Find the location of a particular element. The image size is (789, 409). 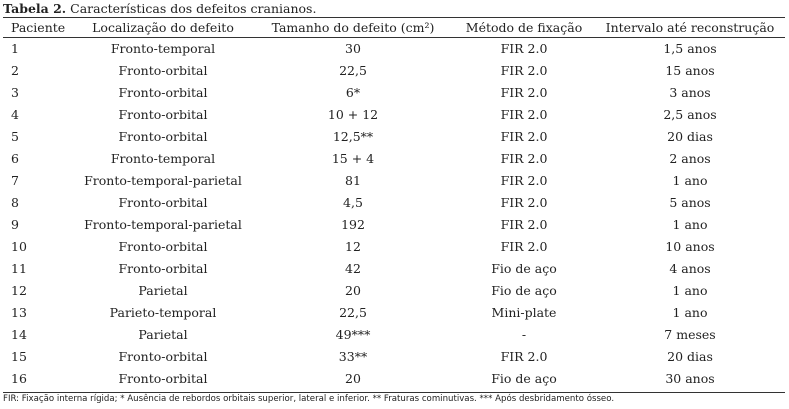

cell-tamanho: 42 is located at coordinates (353, 268).